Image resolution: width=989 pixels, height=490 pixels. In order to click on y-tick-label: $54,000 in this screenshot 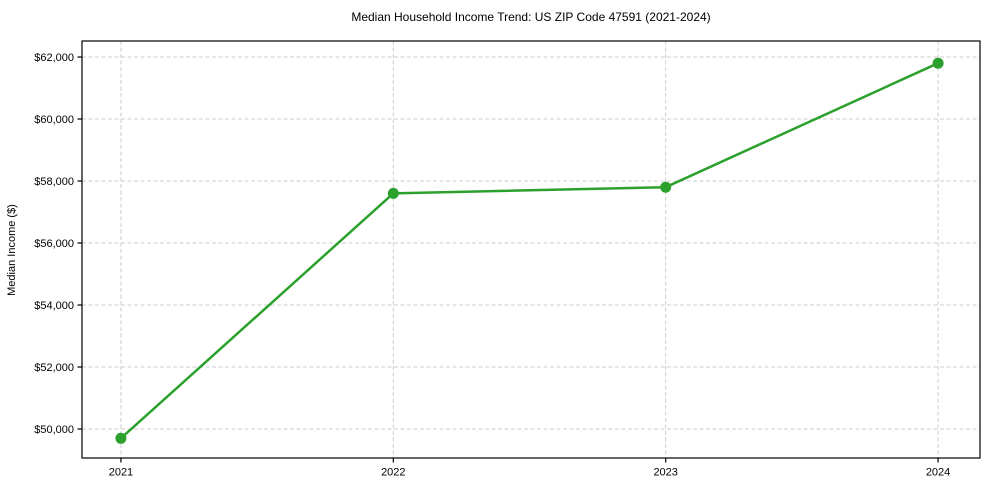, I will do `click(54, 306)`.